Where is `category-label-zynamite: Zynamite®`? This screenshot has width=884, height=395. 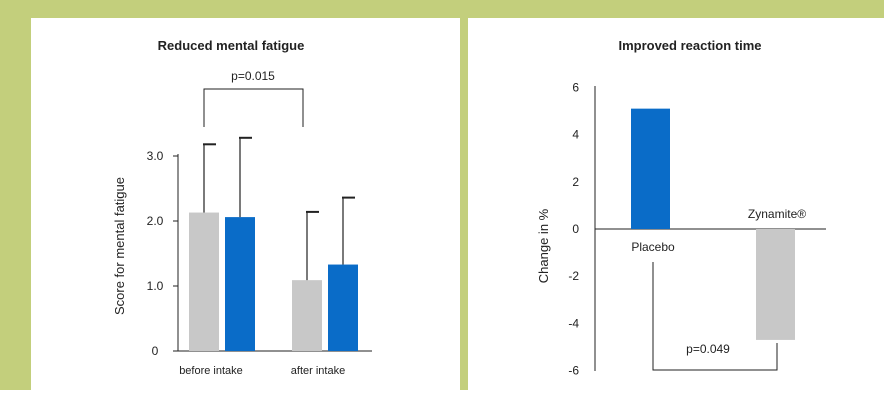 category-label-zynamite: Zynamite® is located at coordinates (777, 214).